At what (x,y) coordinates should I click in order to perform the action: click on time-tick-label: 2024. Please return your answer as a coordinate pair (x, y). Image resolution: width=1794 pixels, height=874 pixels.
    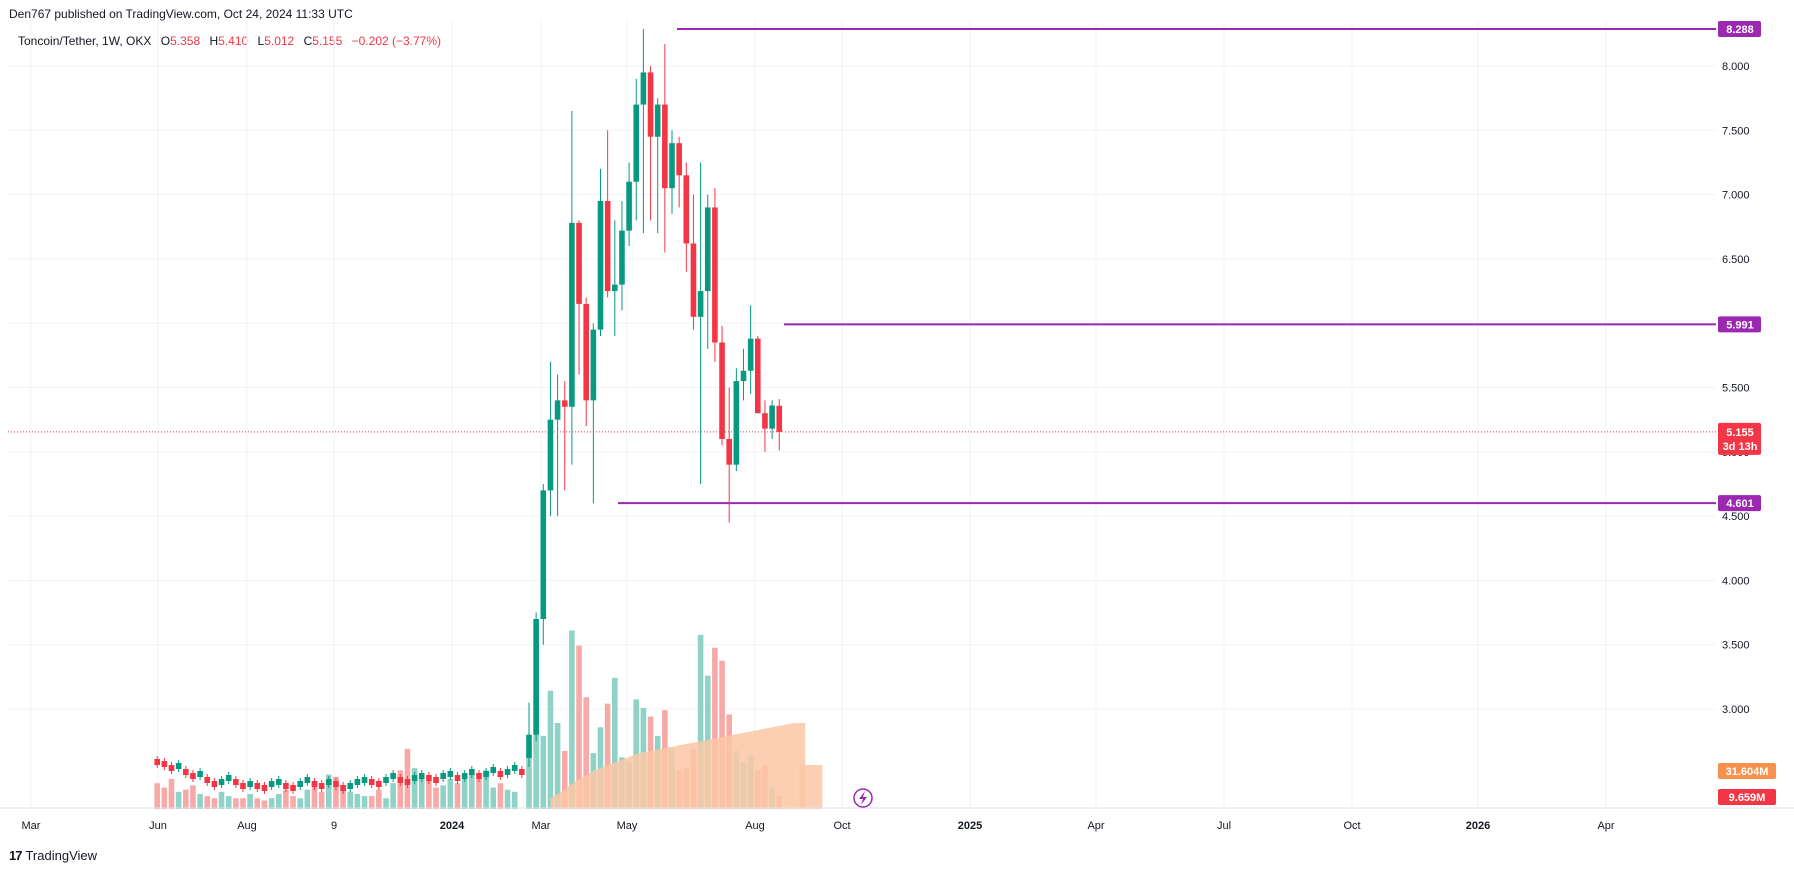
    Looking at the image, I should click on (452, 826).